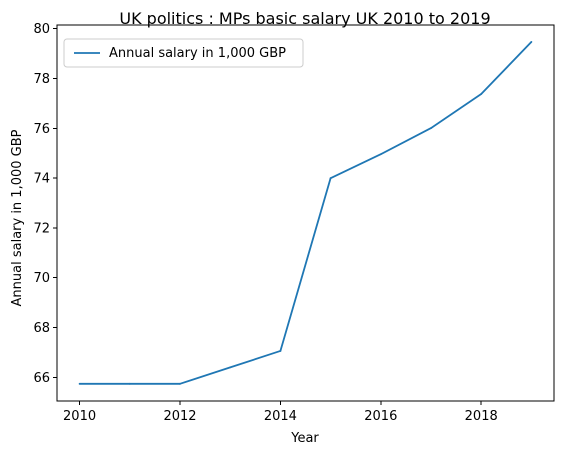 The width and height of the screenshot is (563, 455). I want to click on y-tick-label: 74, so click(41, 179).